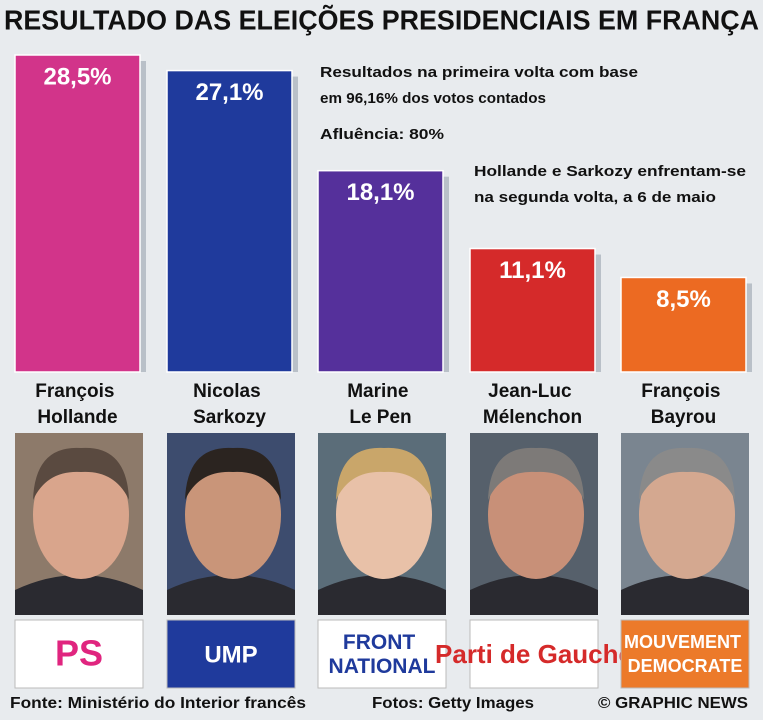  Describe the element at coordinates (380, 404) in the screenshot. I see `candidate-name: Marine Le Pen` at that location.